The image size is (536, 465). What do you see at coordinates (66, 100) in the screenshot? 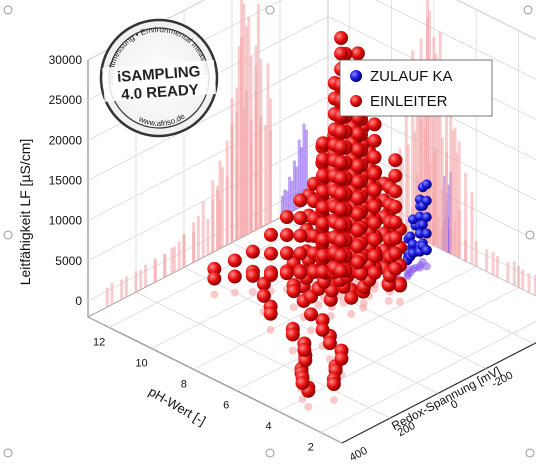
I see `z-tick-label: 25000` at bounding box center [66, 100].